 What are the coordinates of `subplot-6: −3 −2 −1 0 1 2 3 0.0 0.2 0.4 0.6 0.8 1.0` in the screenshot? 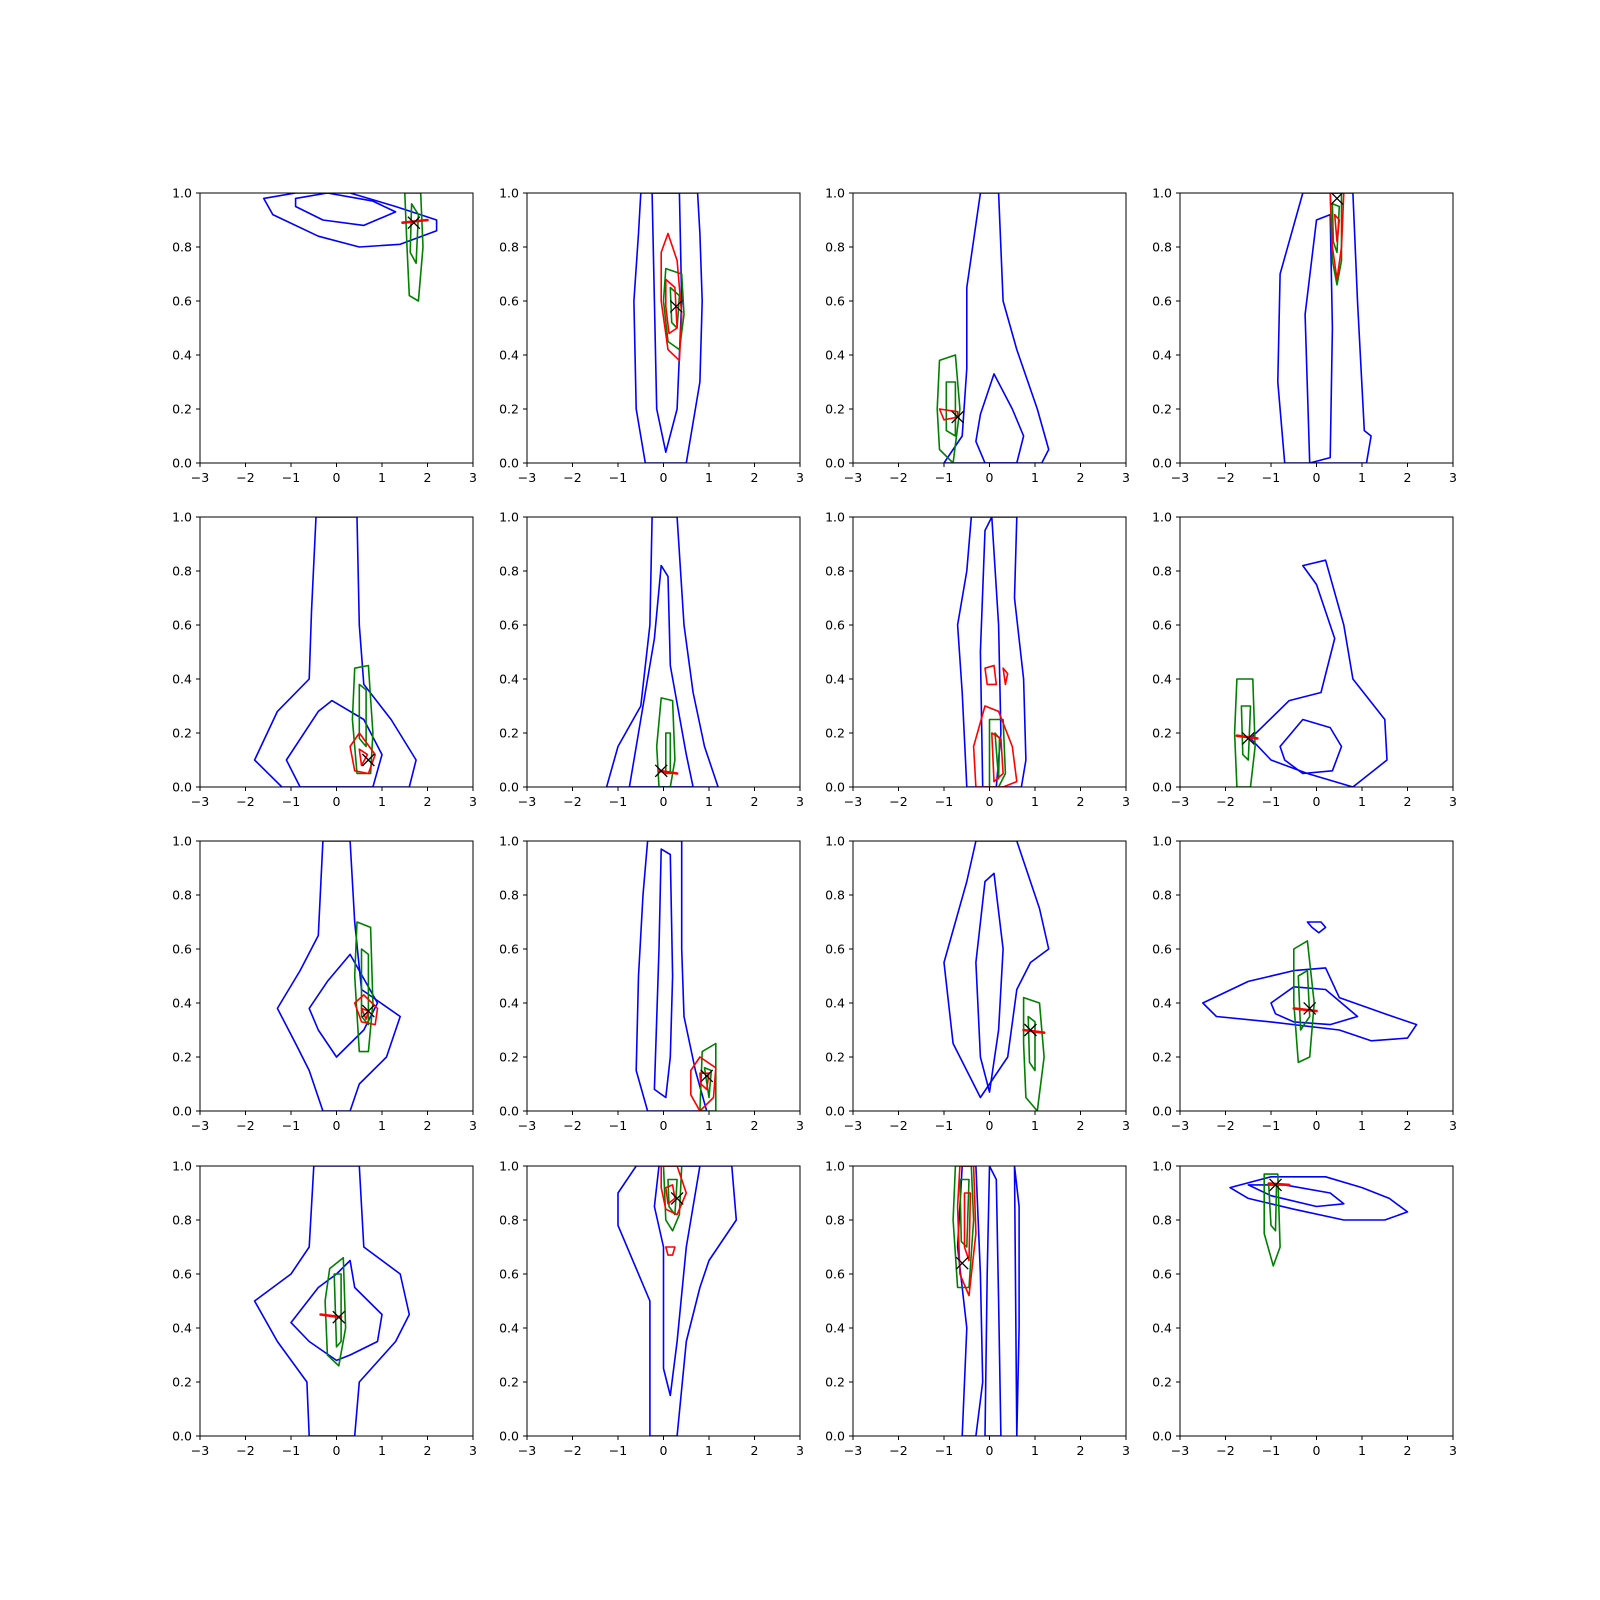 It's located at (651, 660).